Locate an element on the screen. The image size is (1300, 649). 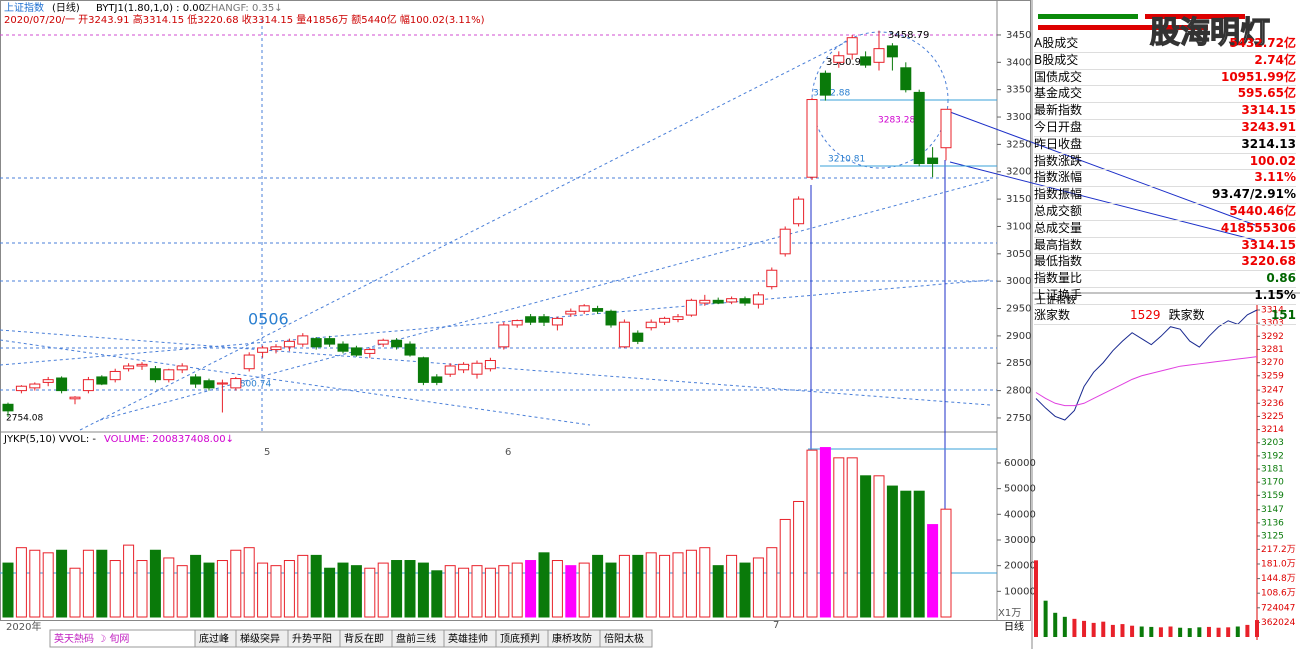
y-tick-label: 2750 is located at coordinates (1018, 418).